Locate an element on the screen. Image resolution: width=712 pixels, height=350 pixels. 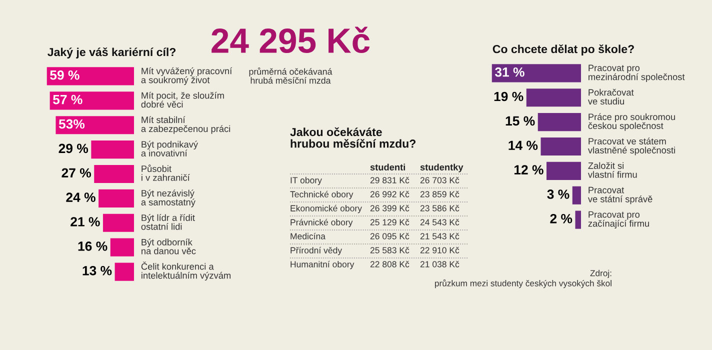
data-label: 19 % is located at coordinates (509, 97).